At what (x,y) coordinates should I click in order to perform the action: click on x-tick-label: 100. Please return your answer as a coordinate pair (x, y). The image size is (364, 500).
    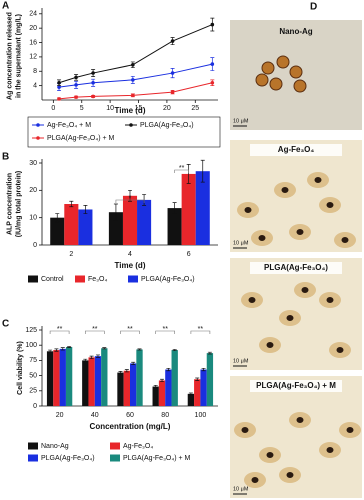
    Looking at the image, I should click on (201, 415).